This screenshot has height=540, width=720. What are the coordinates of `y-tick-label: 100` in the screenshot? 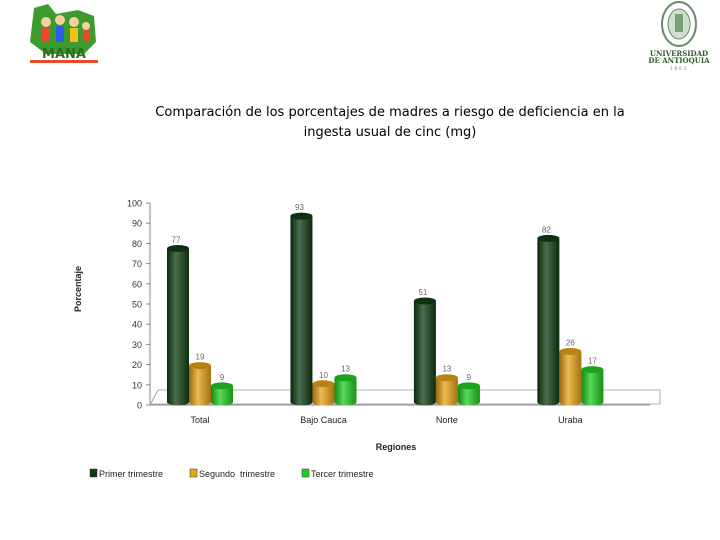 It's located at (134, 204).